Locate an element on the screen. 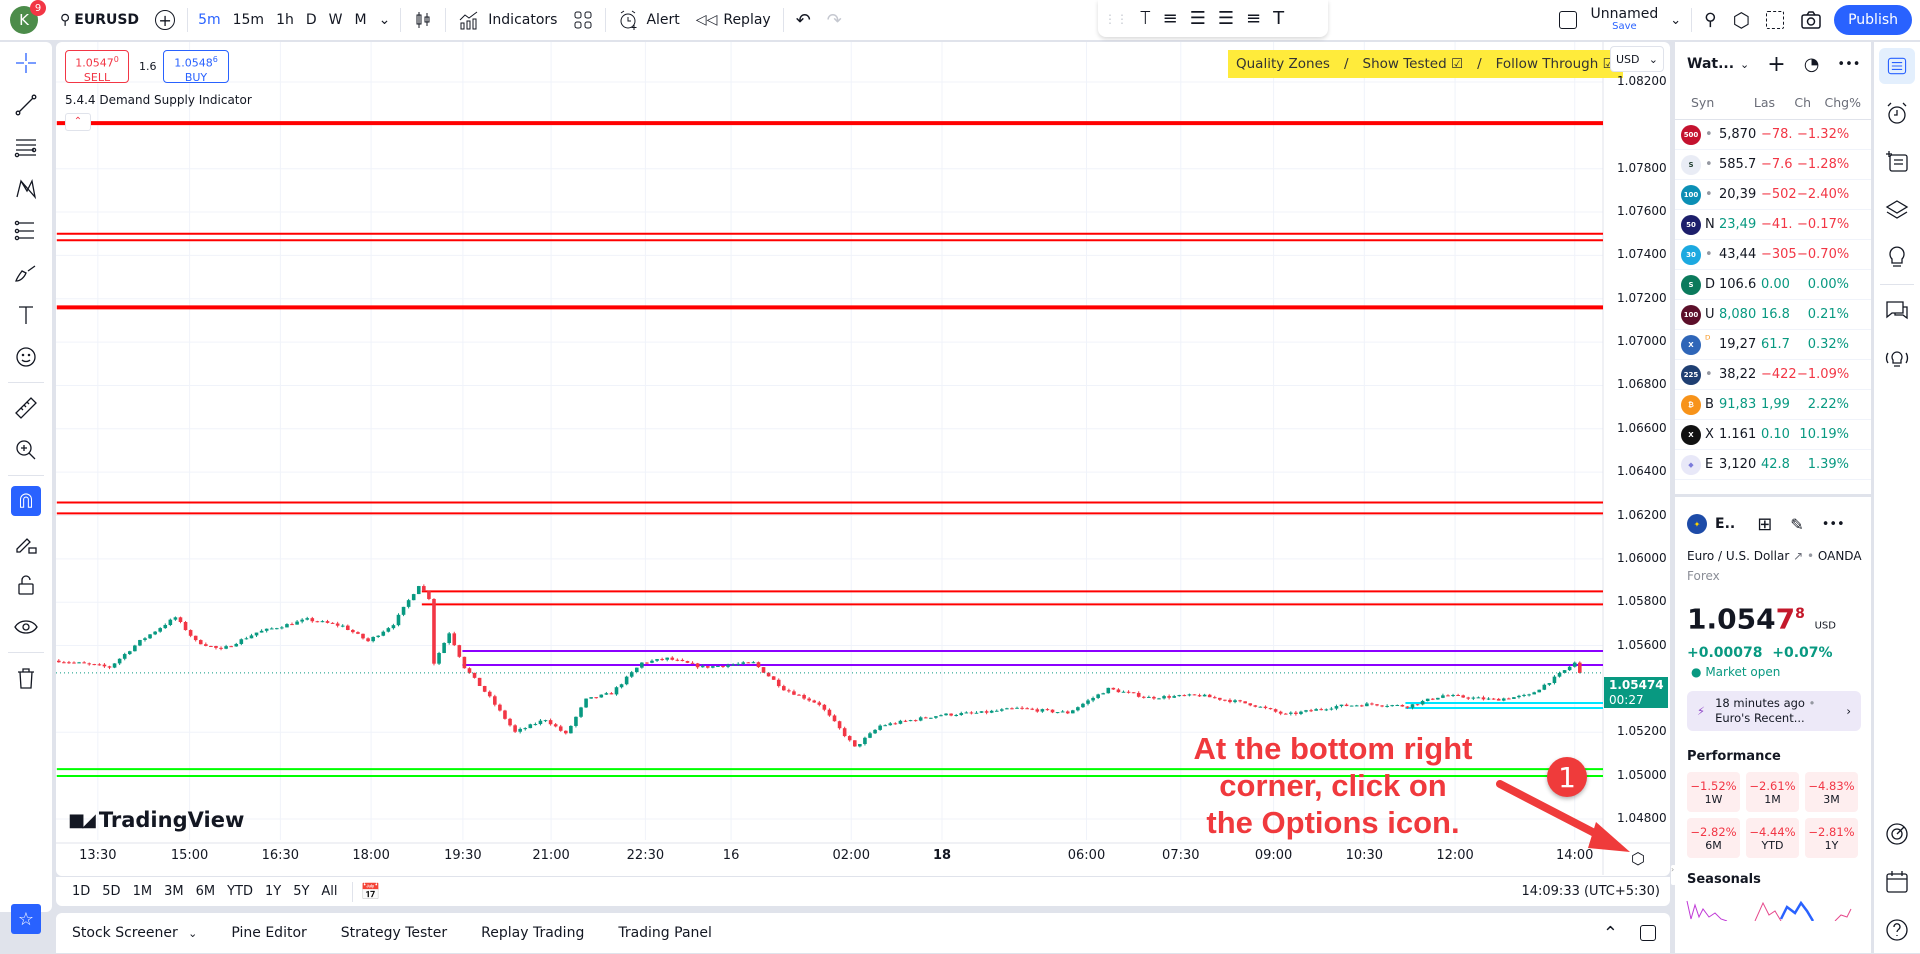  indicators-button: Indicators is located at coordinates (507, 20).